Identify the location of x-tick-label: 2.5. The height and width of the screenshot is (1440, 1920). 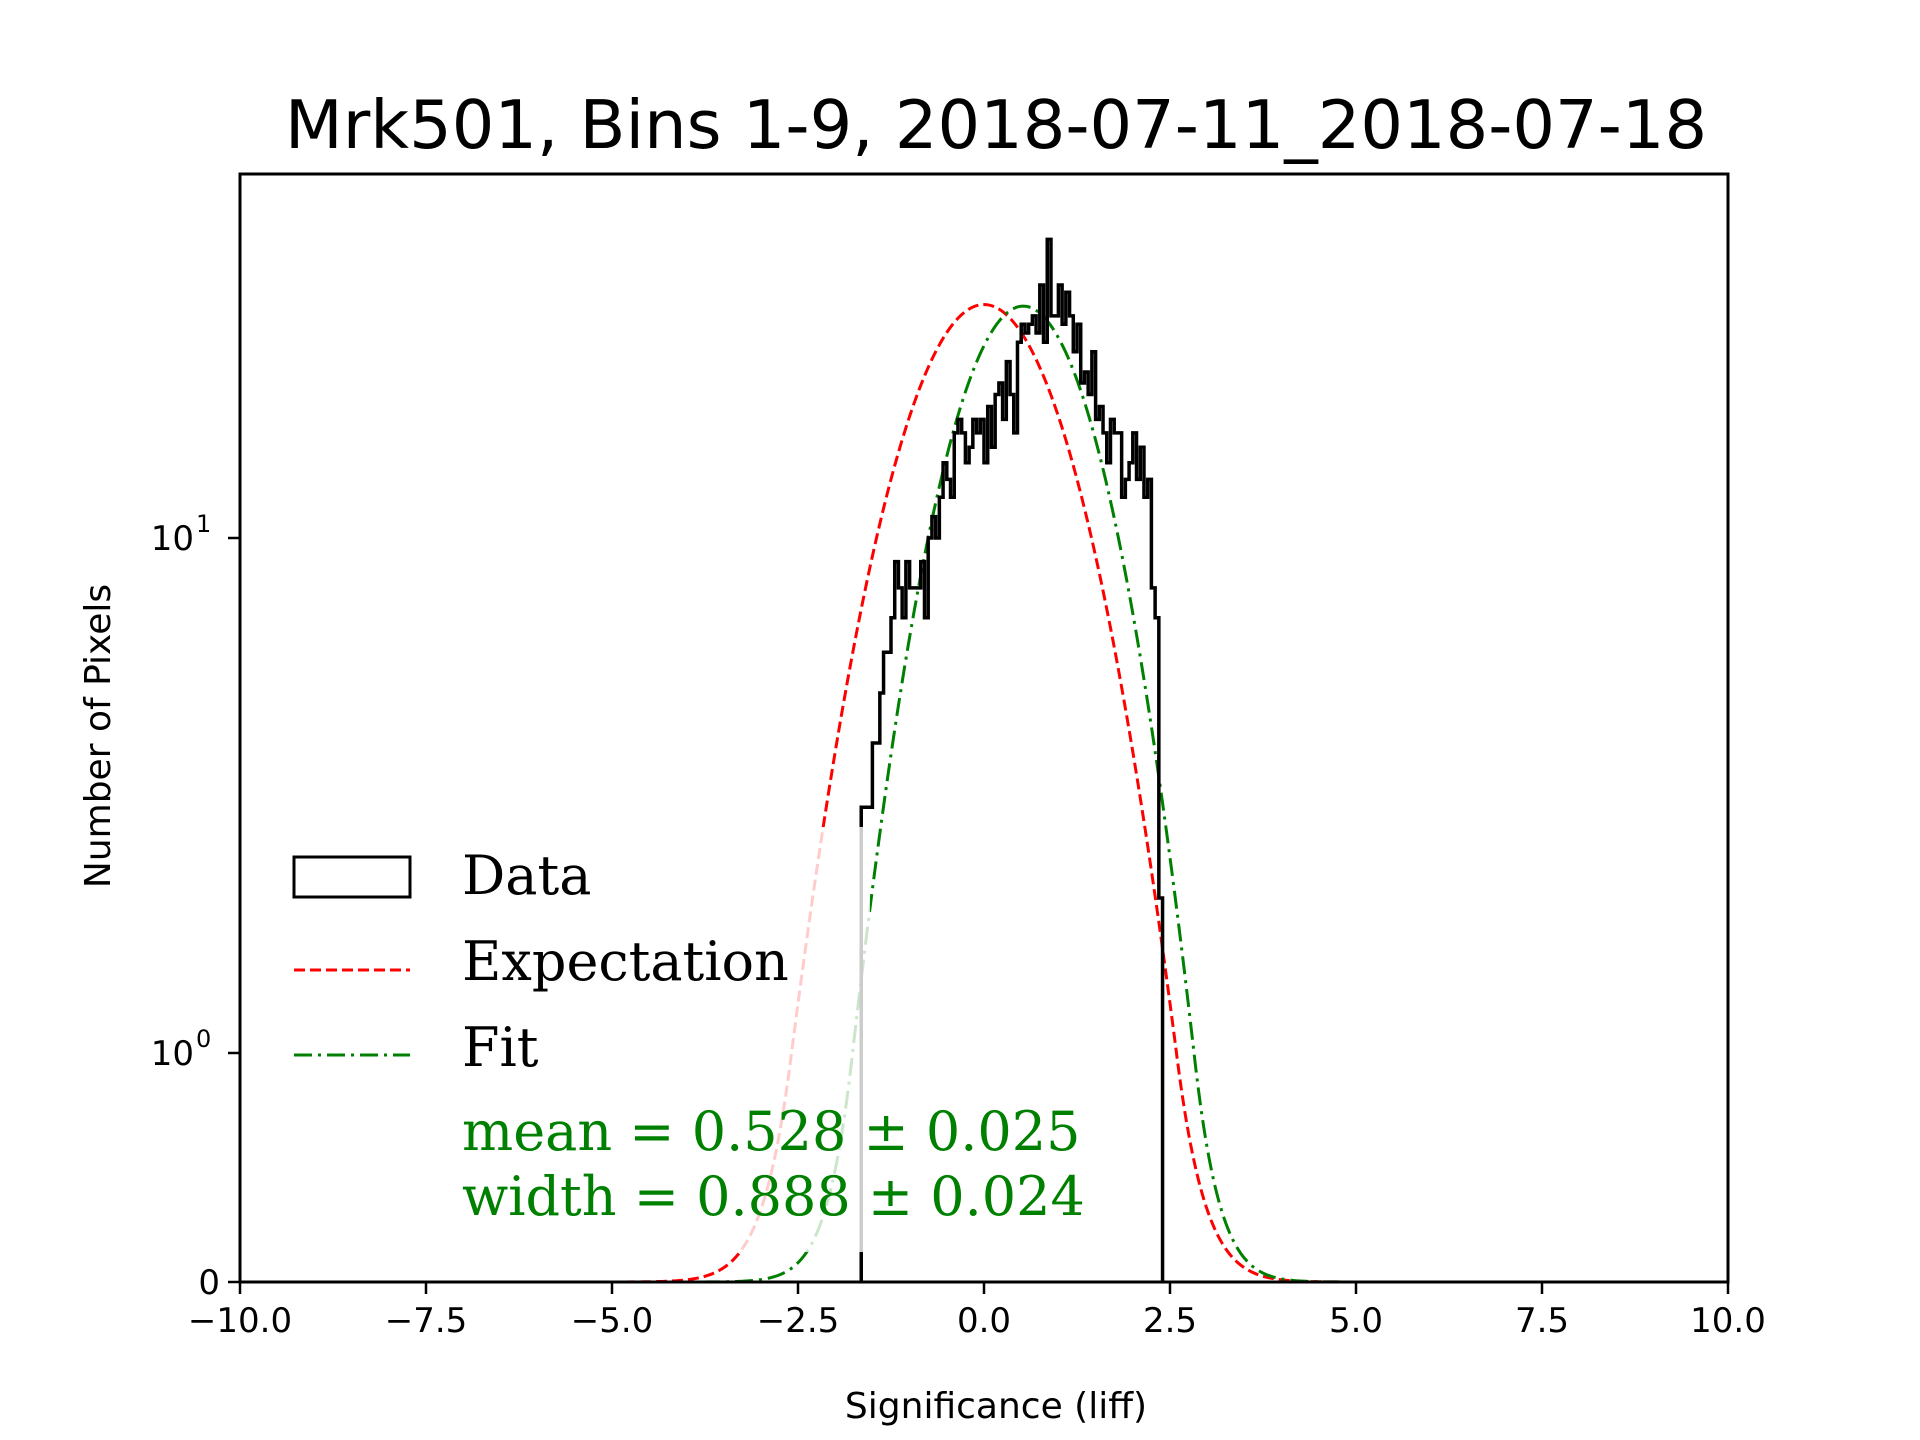
(1170, 1321).